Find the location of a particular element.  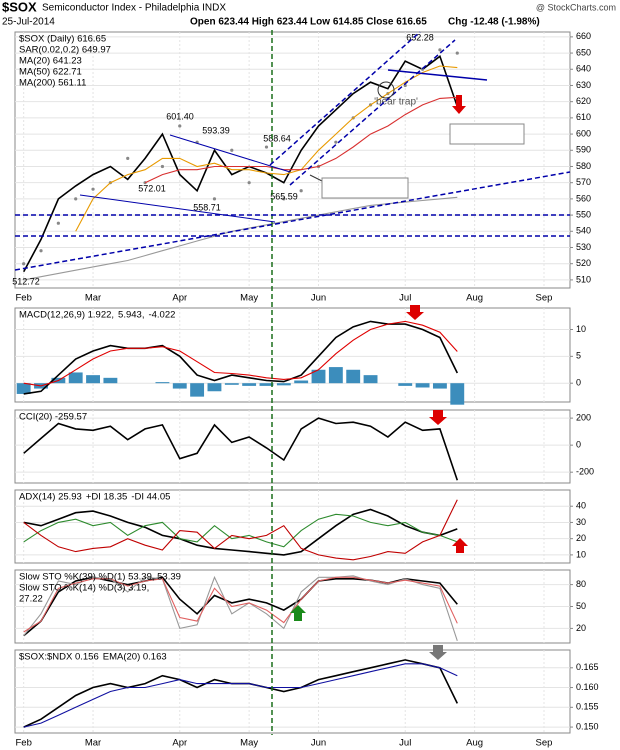

y-tick-label: 520 is located at coordinates (583, 263).